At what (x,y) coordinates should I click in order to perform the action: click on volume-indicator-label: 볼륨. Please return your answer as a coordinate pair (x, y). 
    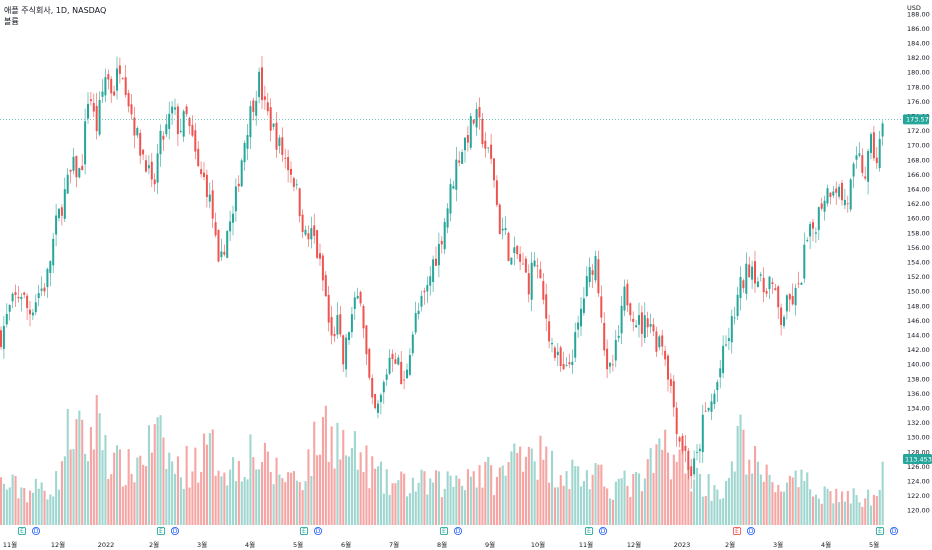
    Looking at the image, I should click on (11, 21).